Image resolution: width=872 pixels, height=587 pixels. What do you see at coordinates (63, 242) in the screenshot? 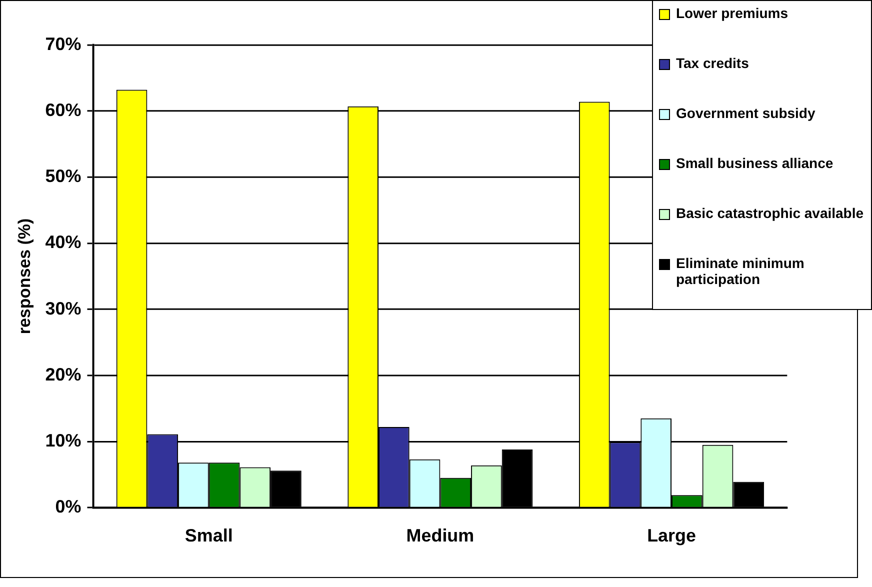
I see `y-tick-label: 40%` at bounding box center [63, 242].